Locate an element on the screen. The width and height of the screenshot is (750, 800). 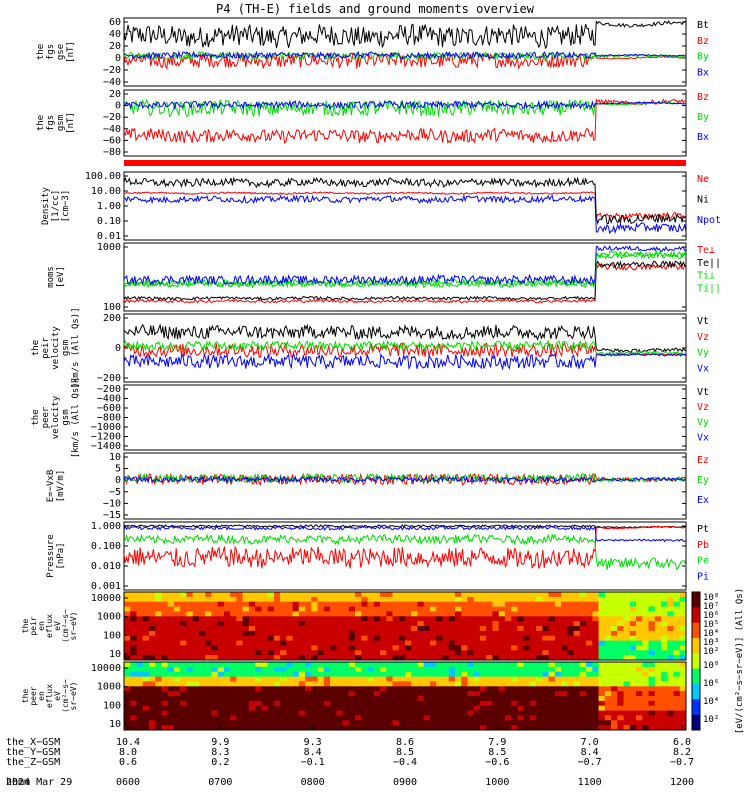
colorbar-segment is located at coordinates (696, 646).